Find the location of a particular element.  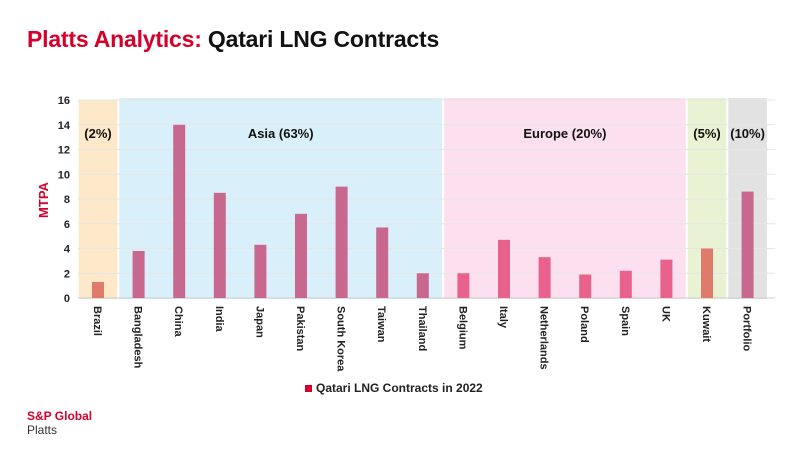

y-tick-label: 14 is located at coordinates (64, 126).